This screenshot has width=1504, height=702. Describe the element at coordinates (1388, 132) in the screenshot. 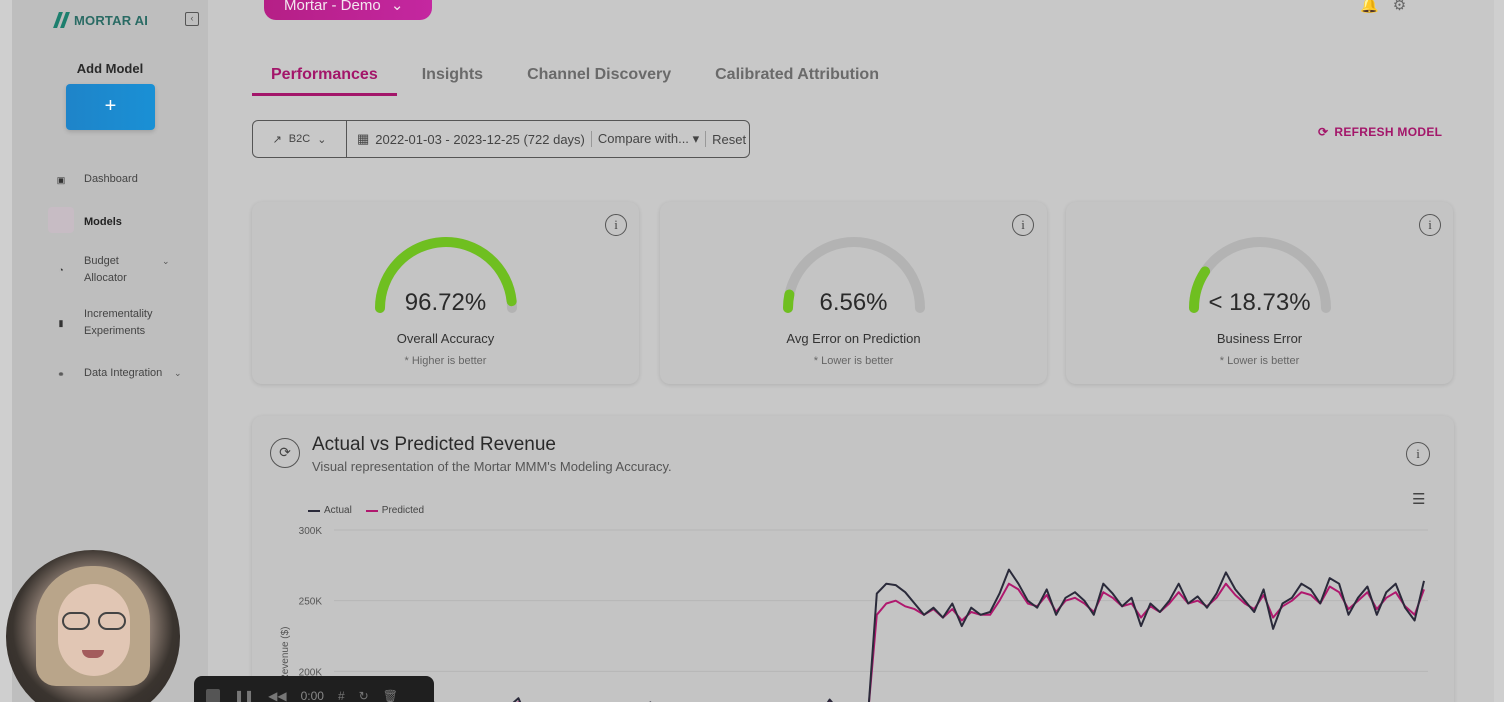

I see `refresh-model-label: REFRESH MODEL` at that location.